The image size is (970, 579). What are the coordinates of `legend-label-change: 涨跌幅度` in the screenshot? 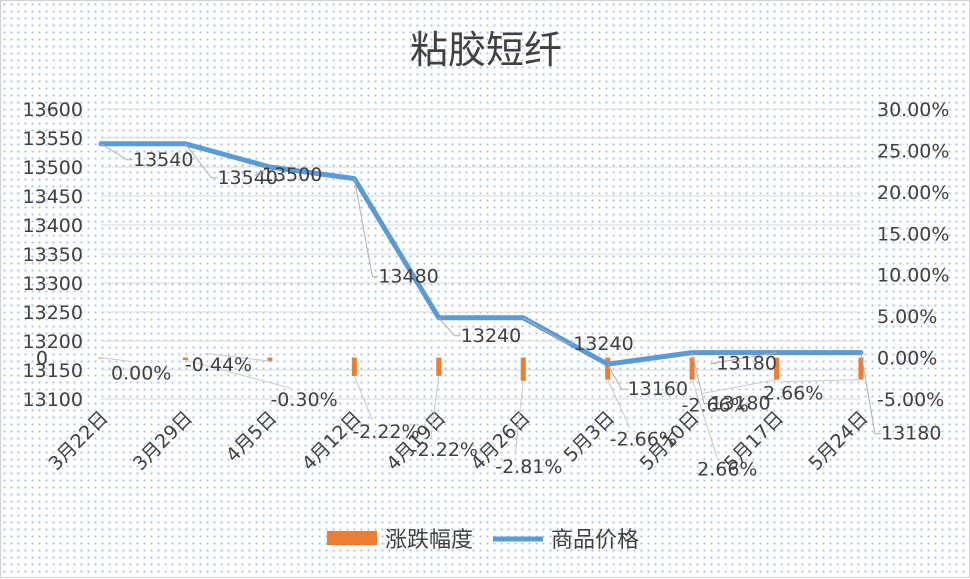 It's located at (429, 540).